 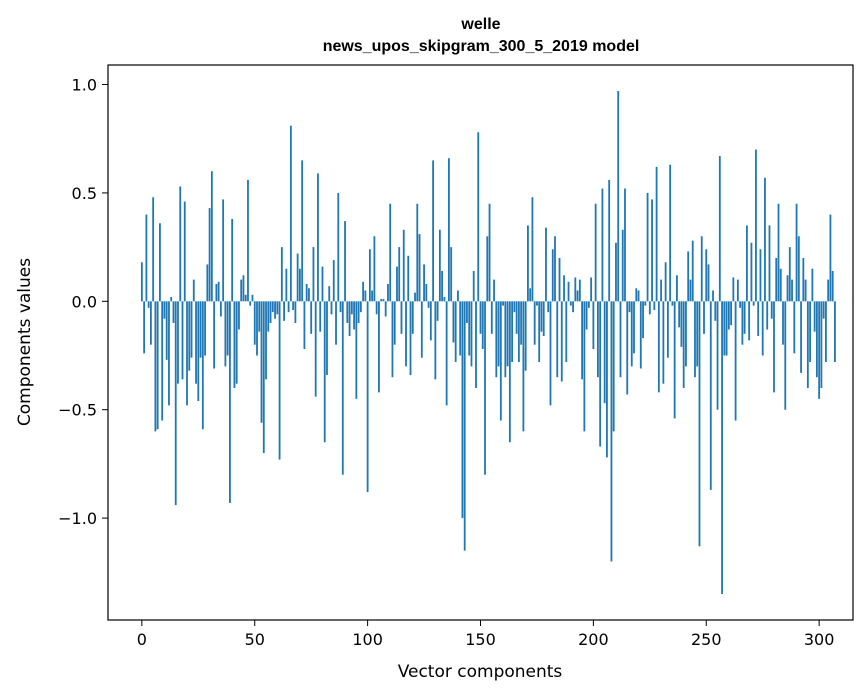 I want to click on y-tick-label-0: 1.0, so click(x=84, y=85).